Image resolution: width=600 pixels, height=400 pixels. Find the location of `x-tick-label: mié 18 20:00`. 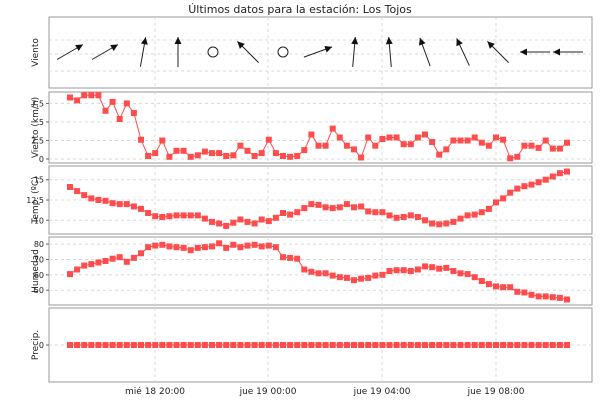

x-tick-label: mié 18 20:00 is located at coordinates (155, 391).